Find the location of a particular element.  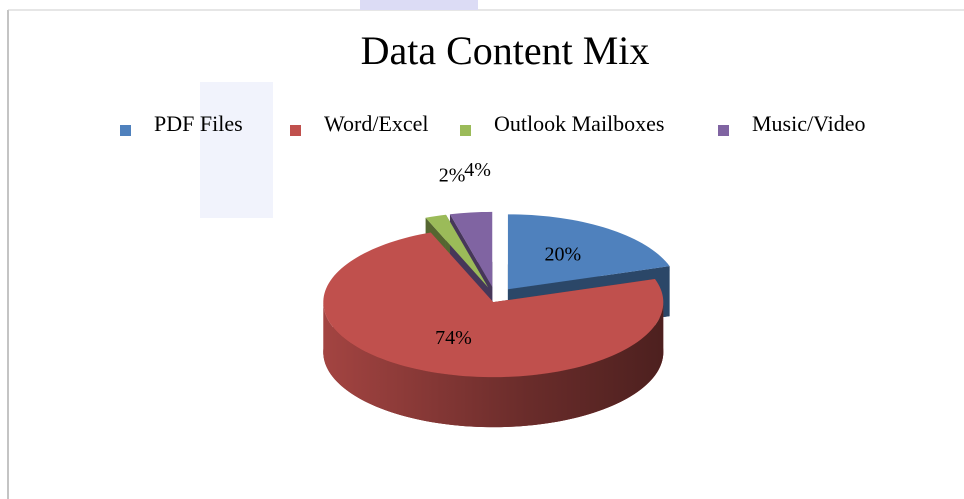

data-label: 4% is located at coordinates (477, 170).